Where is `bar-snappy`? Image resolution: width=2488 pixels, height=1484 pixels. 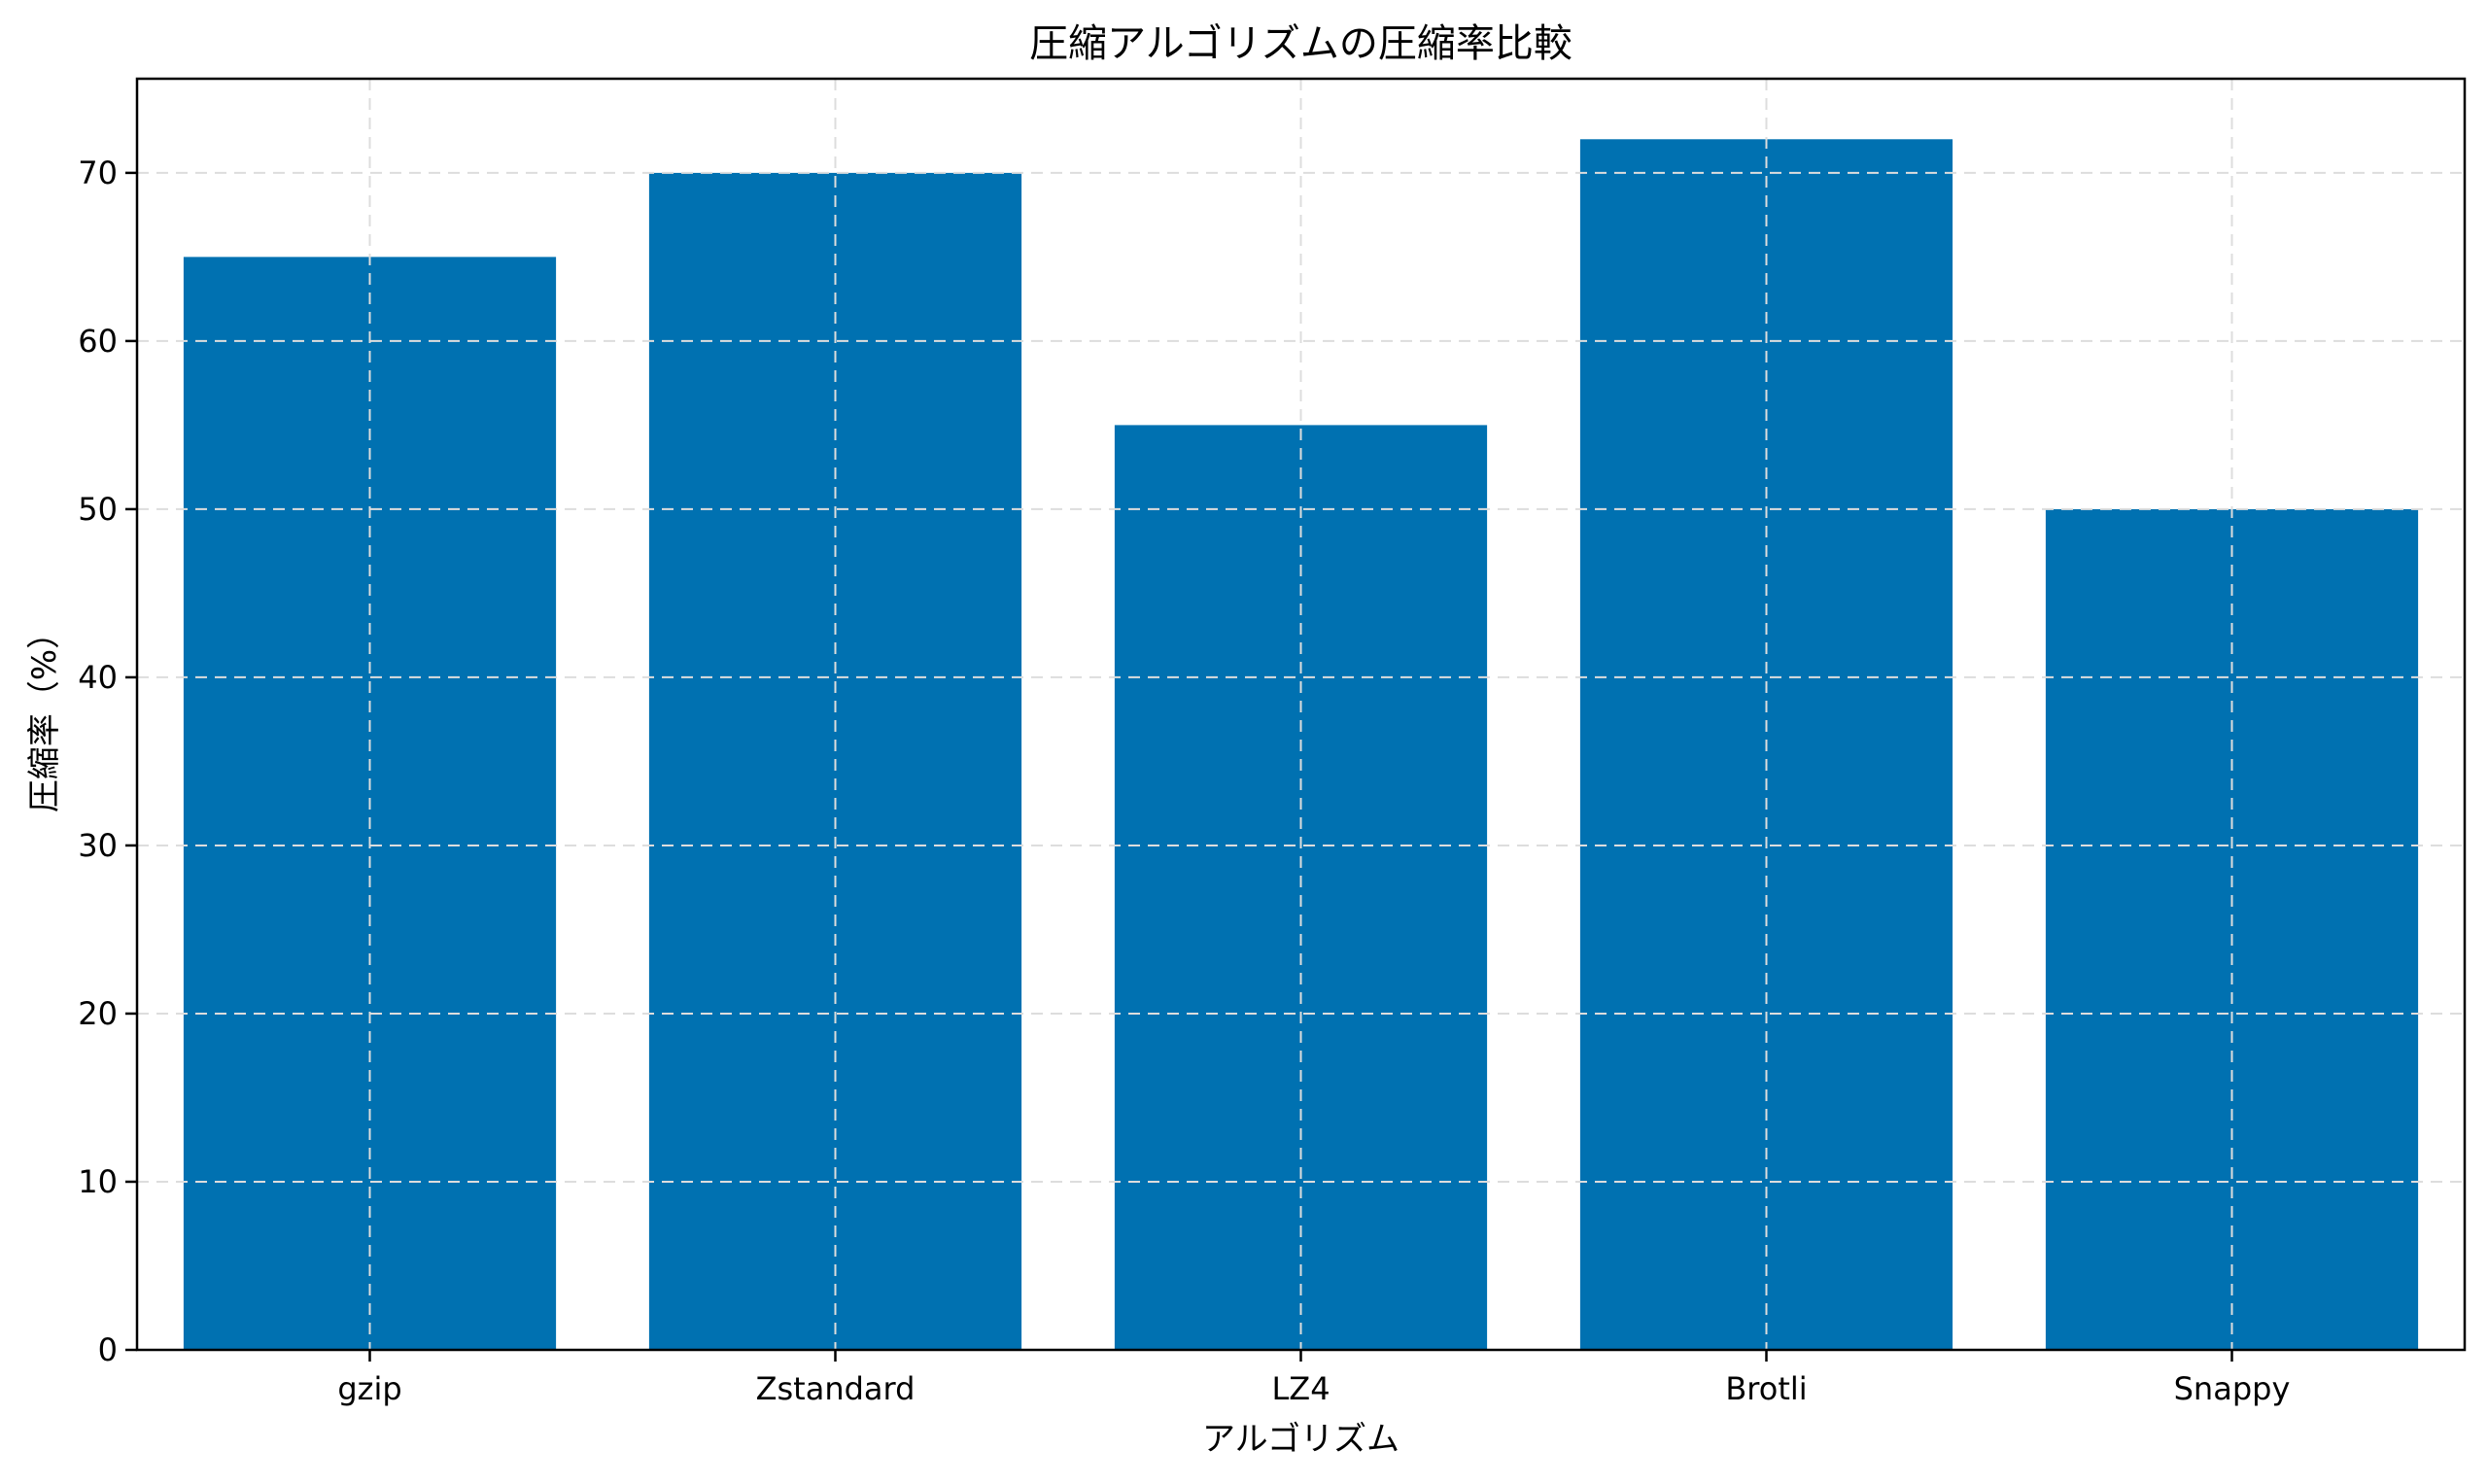
bar-snappy is located at coordinates (2232, 929).